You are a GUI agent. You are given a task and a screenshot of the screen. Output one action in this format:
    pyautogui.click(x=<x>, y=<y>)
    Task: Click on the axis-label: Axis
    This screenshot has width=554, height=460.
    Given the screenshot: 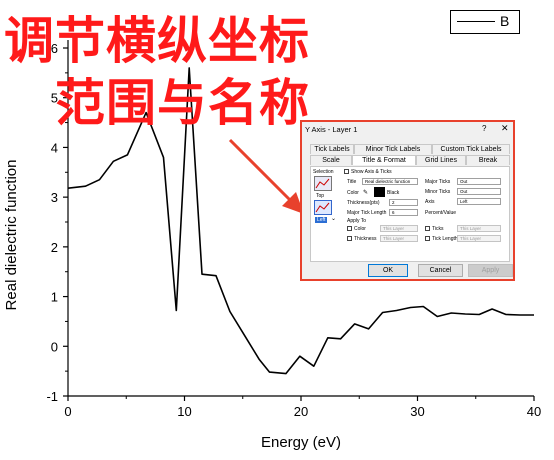 What is the action you would take?
    pyautogui.click(x=430, y=202)
    